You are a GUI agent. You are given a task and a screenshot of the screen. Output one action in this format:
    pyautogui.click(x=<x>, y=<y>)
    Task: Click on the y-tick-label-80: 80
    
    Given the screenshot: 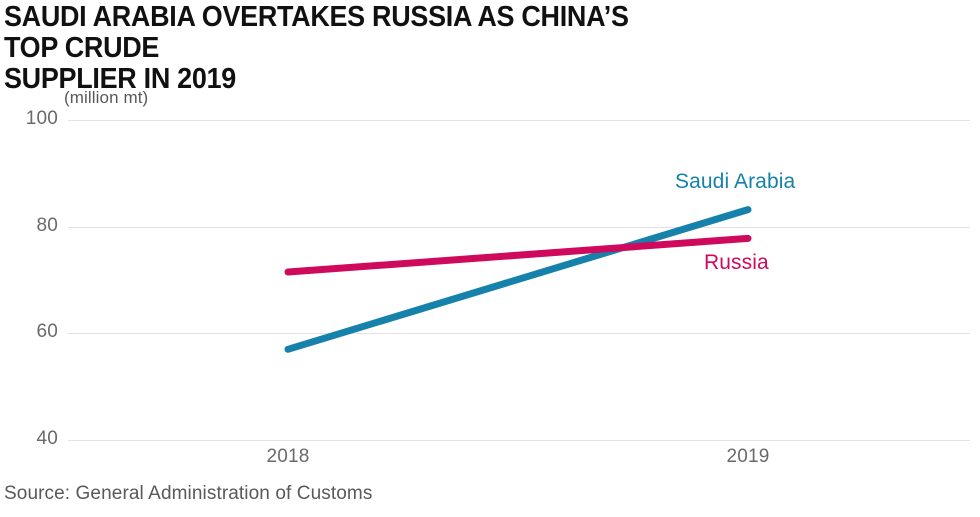 What is the action you would take?
    pyautogui.click(x=47, y=225)
    